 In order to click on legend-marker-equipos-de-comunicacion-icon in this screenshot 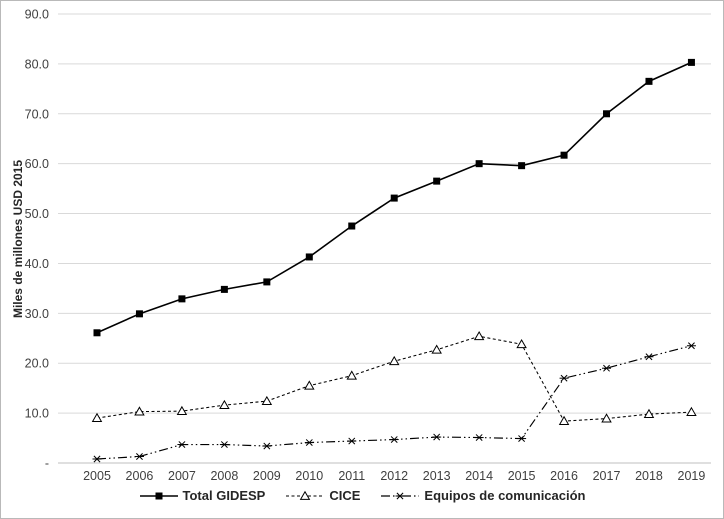, I will do `click(400, 495)`.